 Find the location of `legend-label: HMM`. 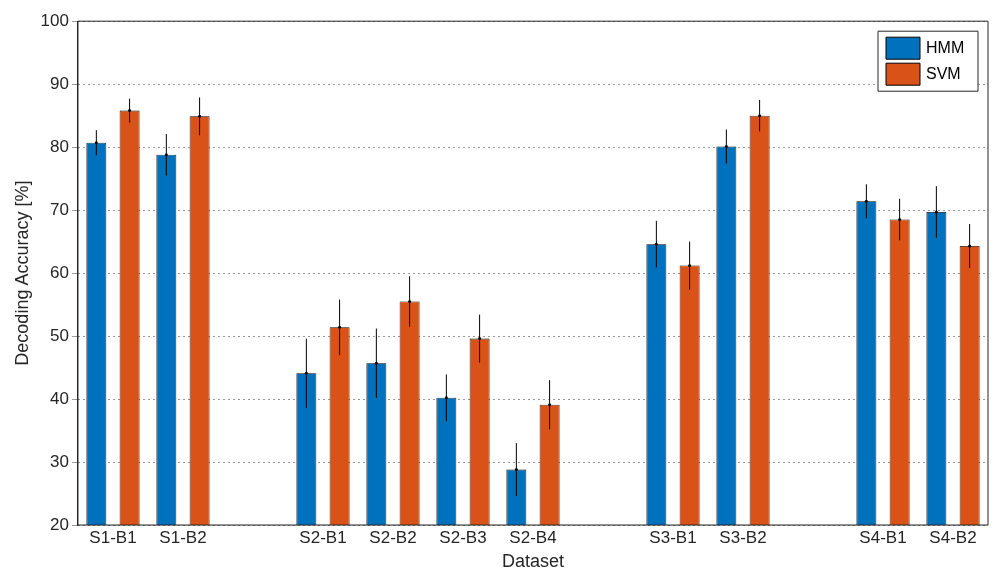

legend-label: HMM is located at coordinates (945, 47).